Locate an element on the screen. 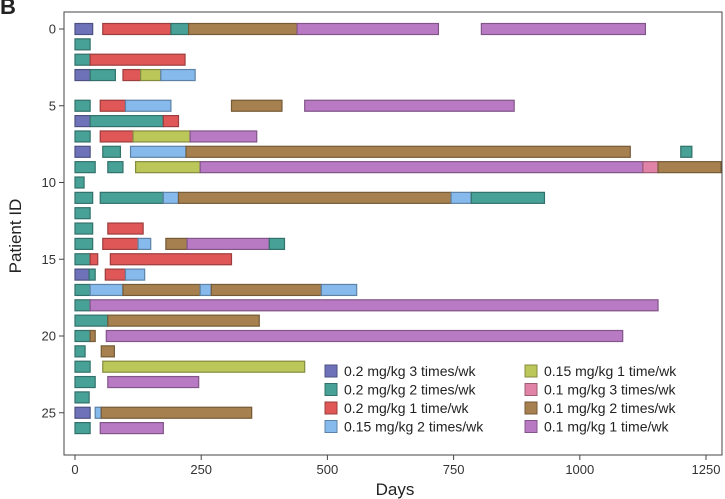 The height and width of the screenshot is (499, 725). legend-label: 0.2 mg/kg 3 times/wk is located at coordinates (410, 371).